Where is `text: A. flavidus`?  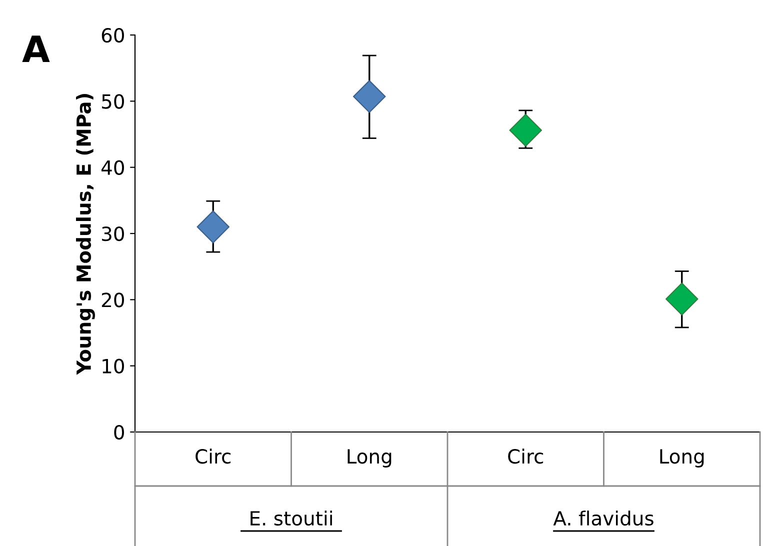
text: A. flavidus is located at coordinates (603, 518).